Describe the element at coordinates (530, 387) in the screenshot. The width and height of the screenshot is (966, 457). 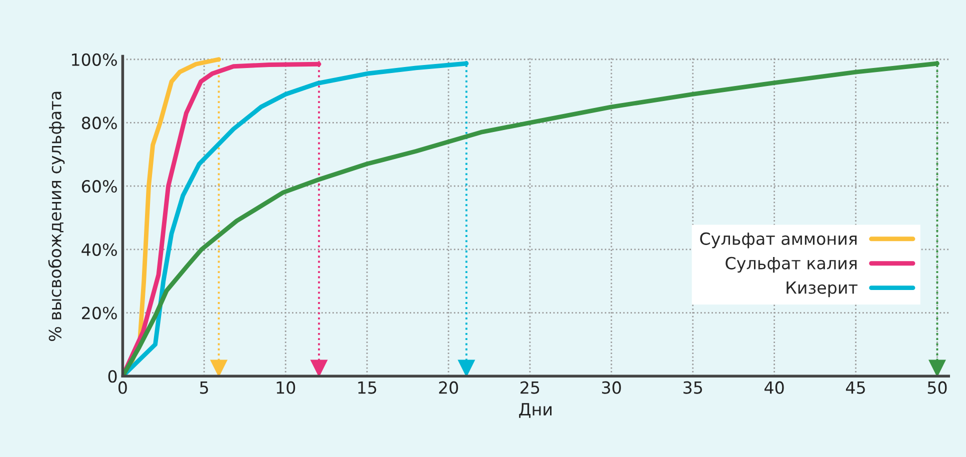
I see `x-tick-label: 25` at that location.